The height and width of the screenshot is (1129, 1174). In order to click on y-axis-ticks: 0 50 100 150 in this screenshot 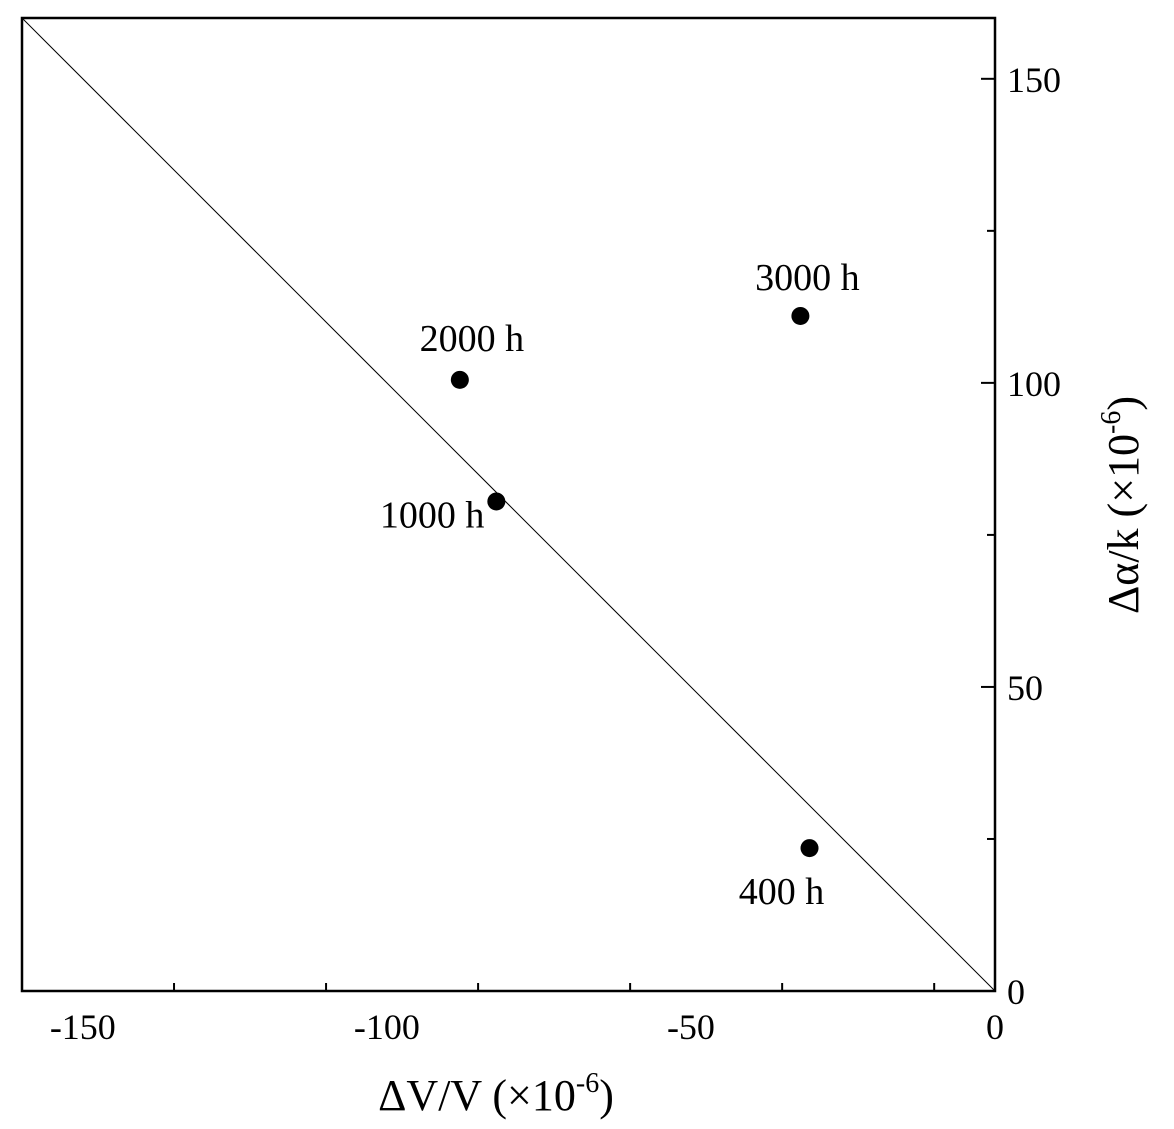, I will do `click(1021, 536)`.